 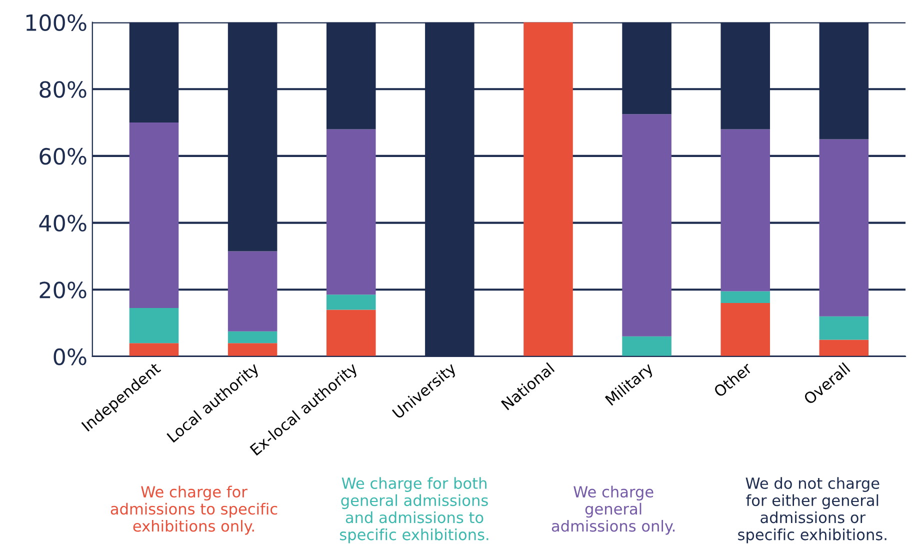 What do you see at coordinates (194, 510) in the screenshot?
I see `text: We charge for admissions to specific exhibitions only.` at bounding box center [194, 510].